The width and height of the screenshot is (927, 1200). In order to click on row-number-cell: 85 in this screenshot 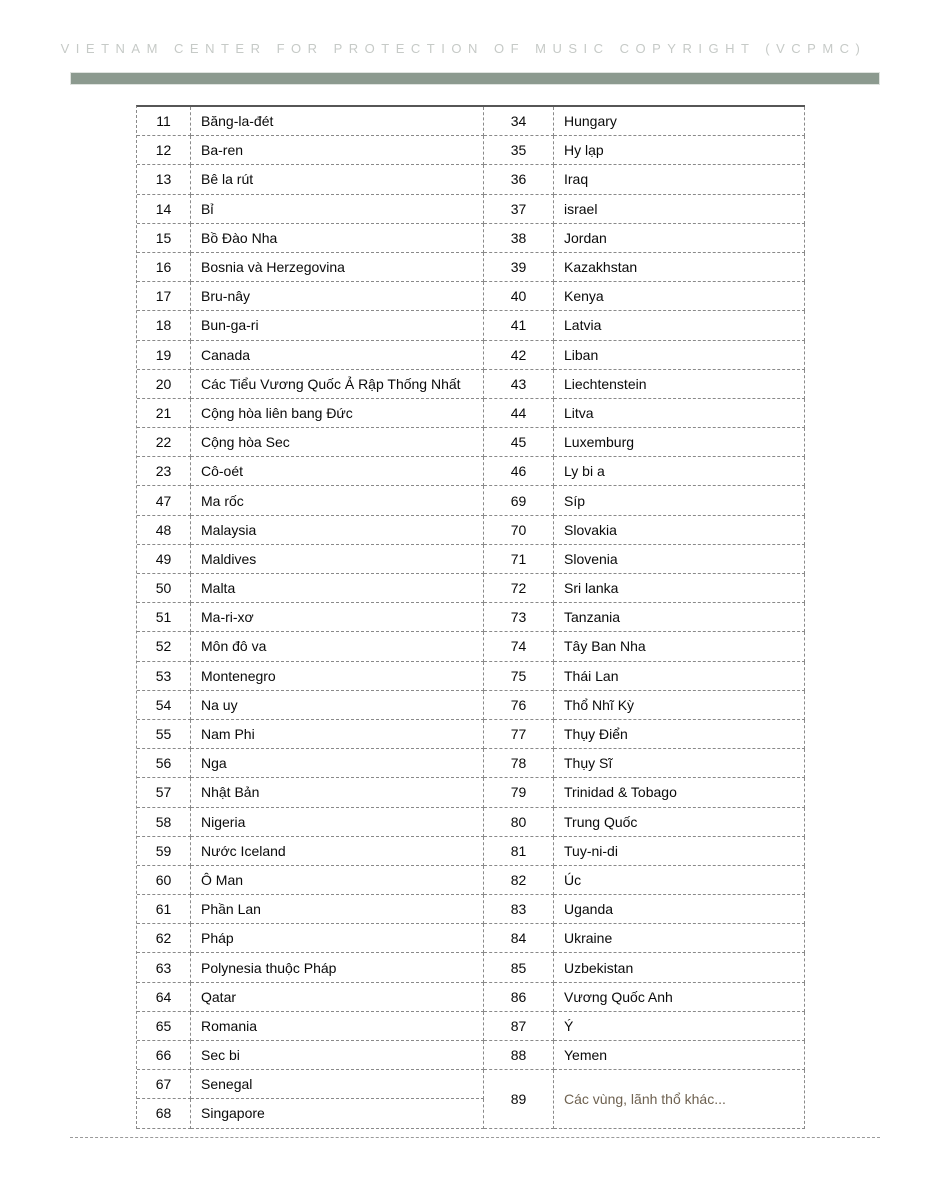, I will do `click(519, 968)`.